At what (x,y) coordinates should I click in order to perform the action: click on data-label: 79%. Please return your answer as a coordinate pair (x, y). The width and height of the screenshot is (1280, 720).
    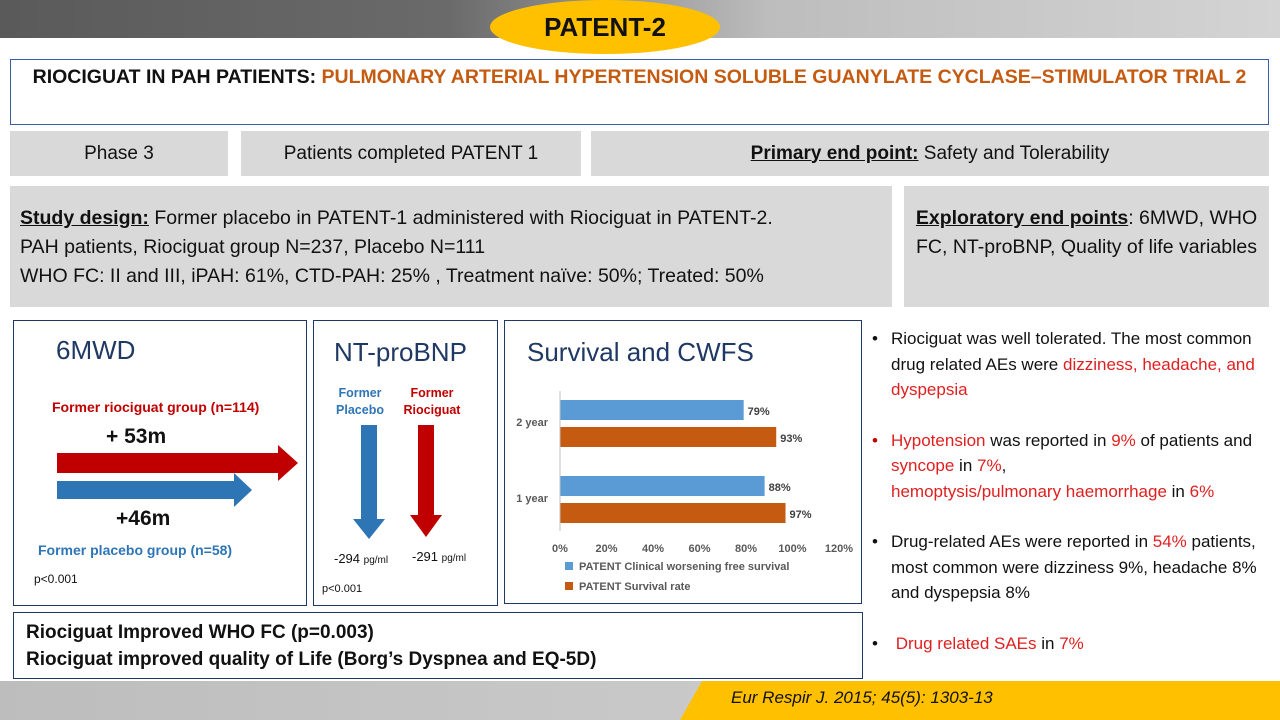
    Looking at the image, I should click on (759, 412).